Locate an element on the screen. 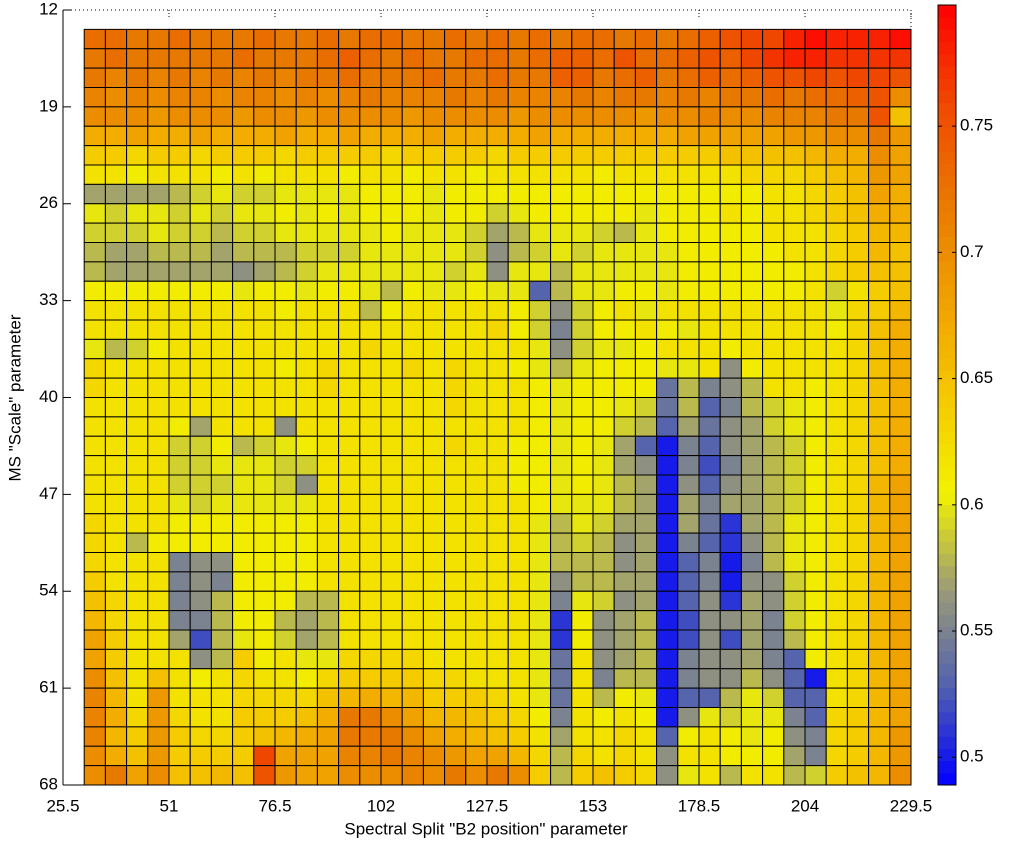 Image resolution: width=1024 pixels, height=844 pixels. x-axis-label: Spectral Split "B2 position" parameter is located at coordinates (486, 828).